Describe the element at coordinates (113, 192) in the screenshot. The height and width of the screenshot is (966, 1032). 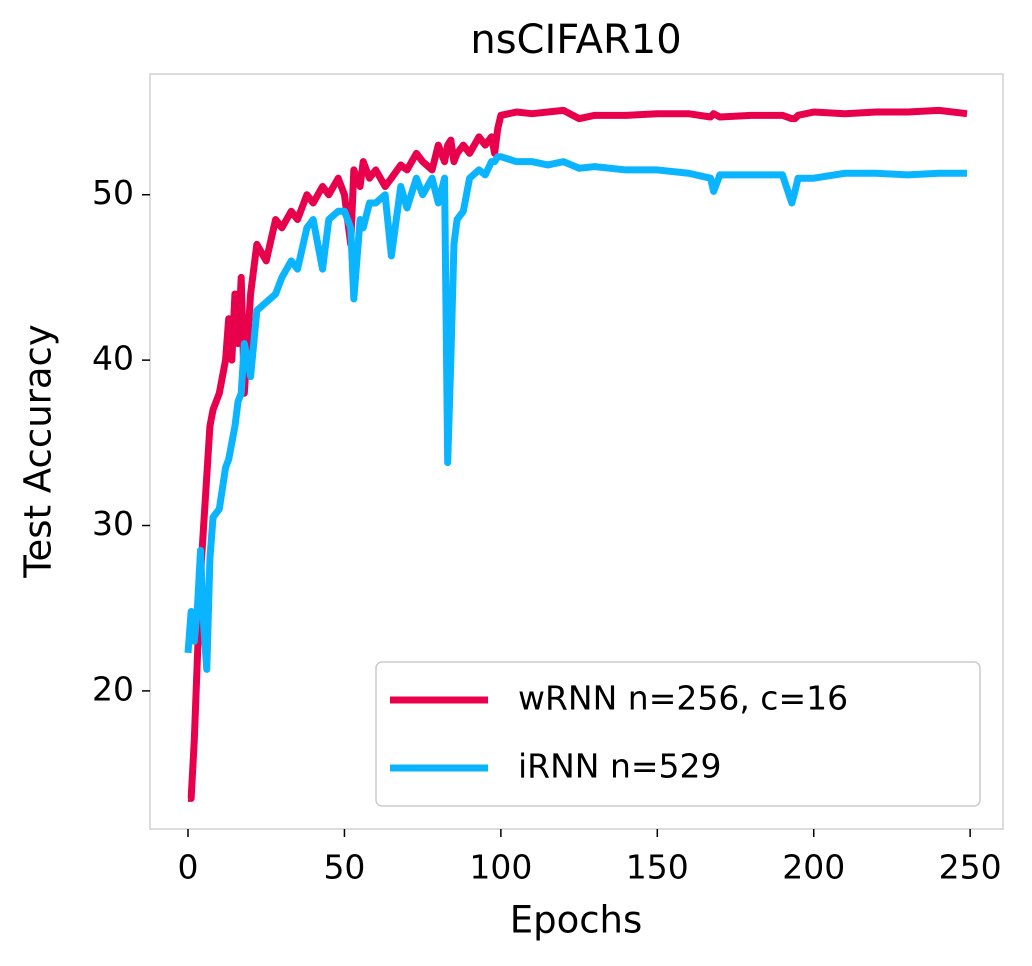
I see `y-tick-label: 50` at that location.